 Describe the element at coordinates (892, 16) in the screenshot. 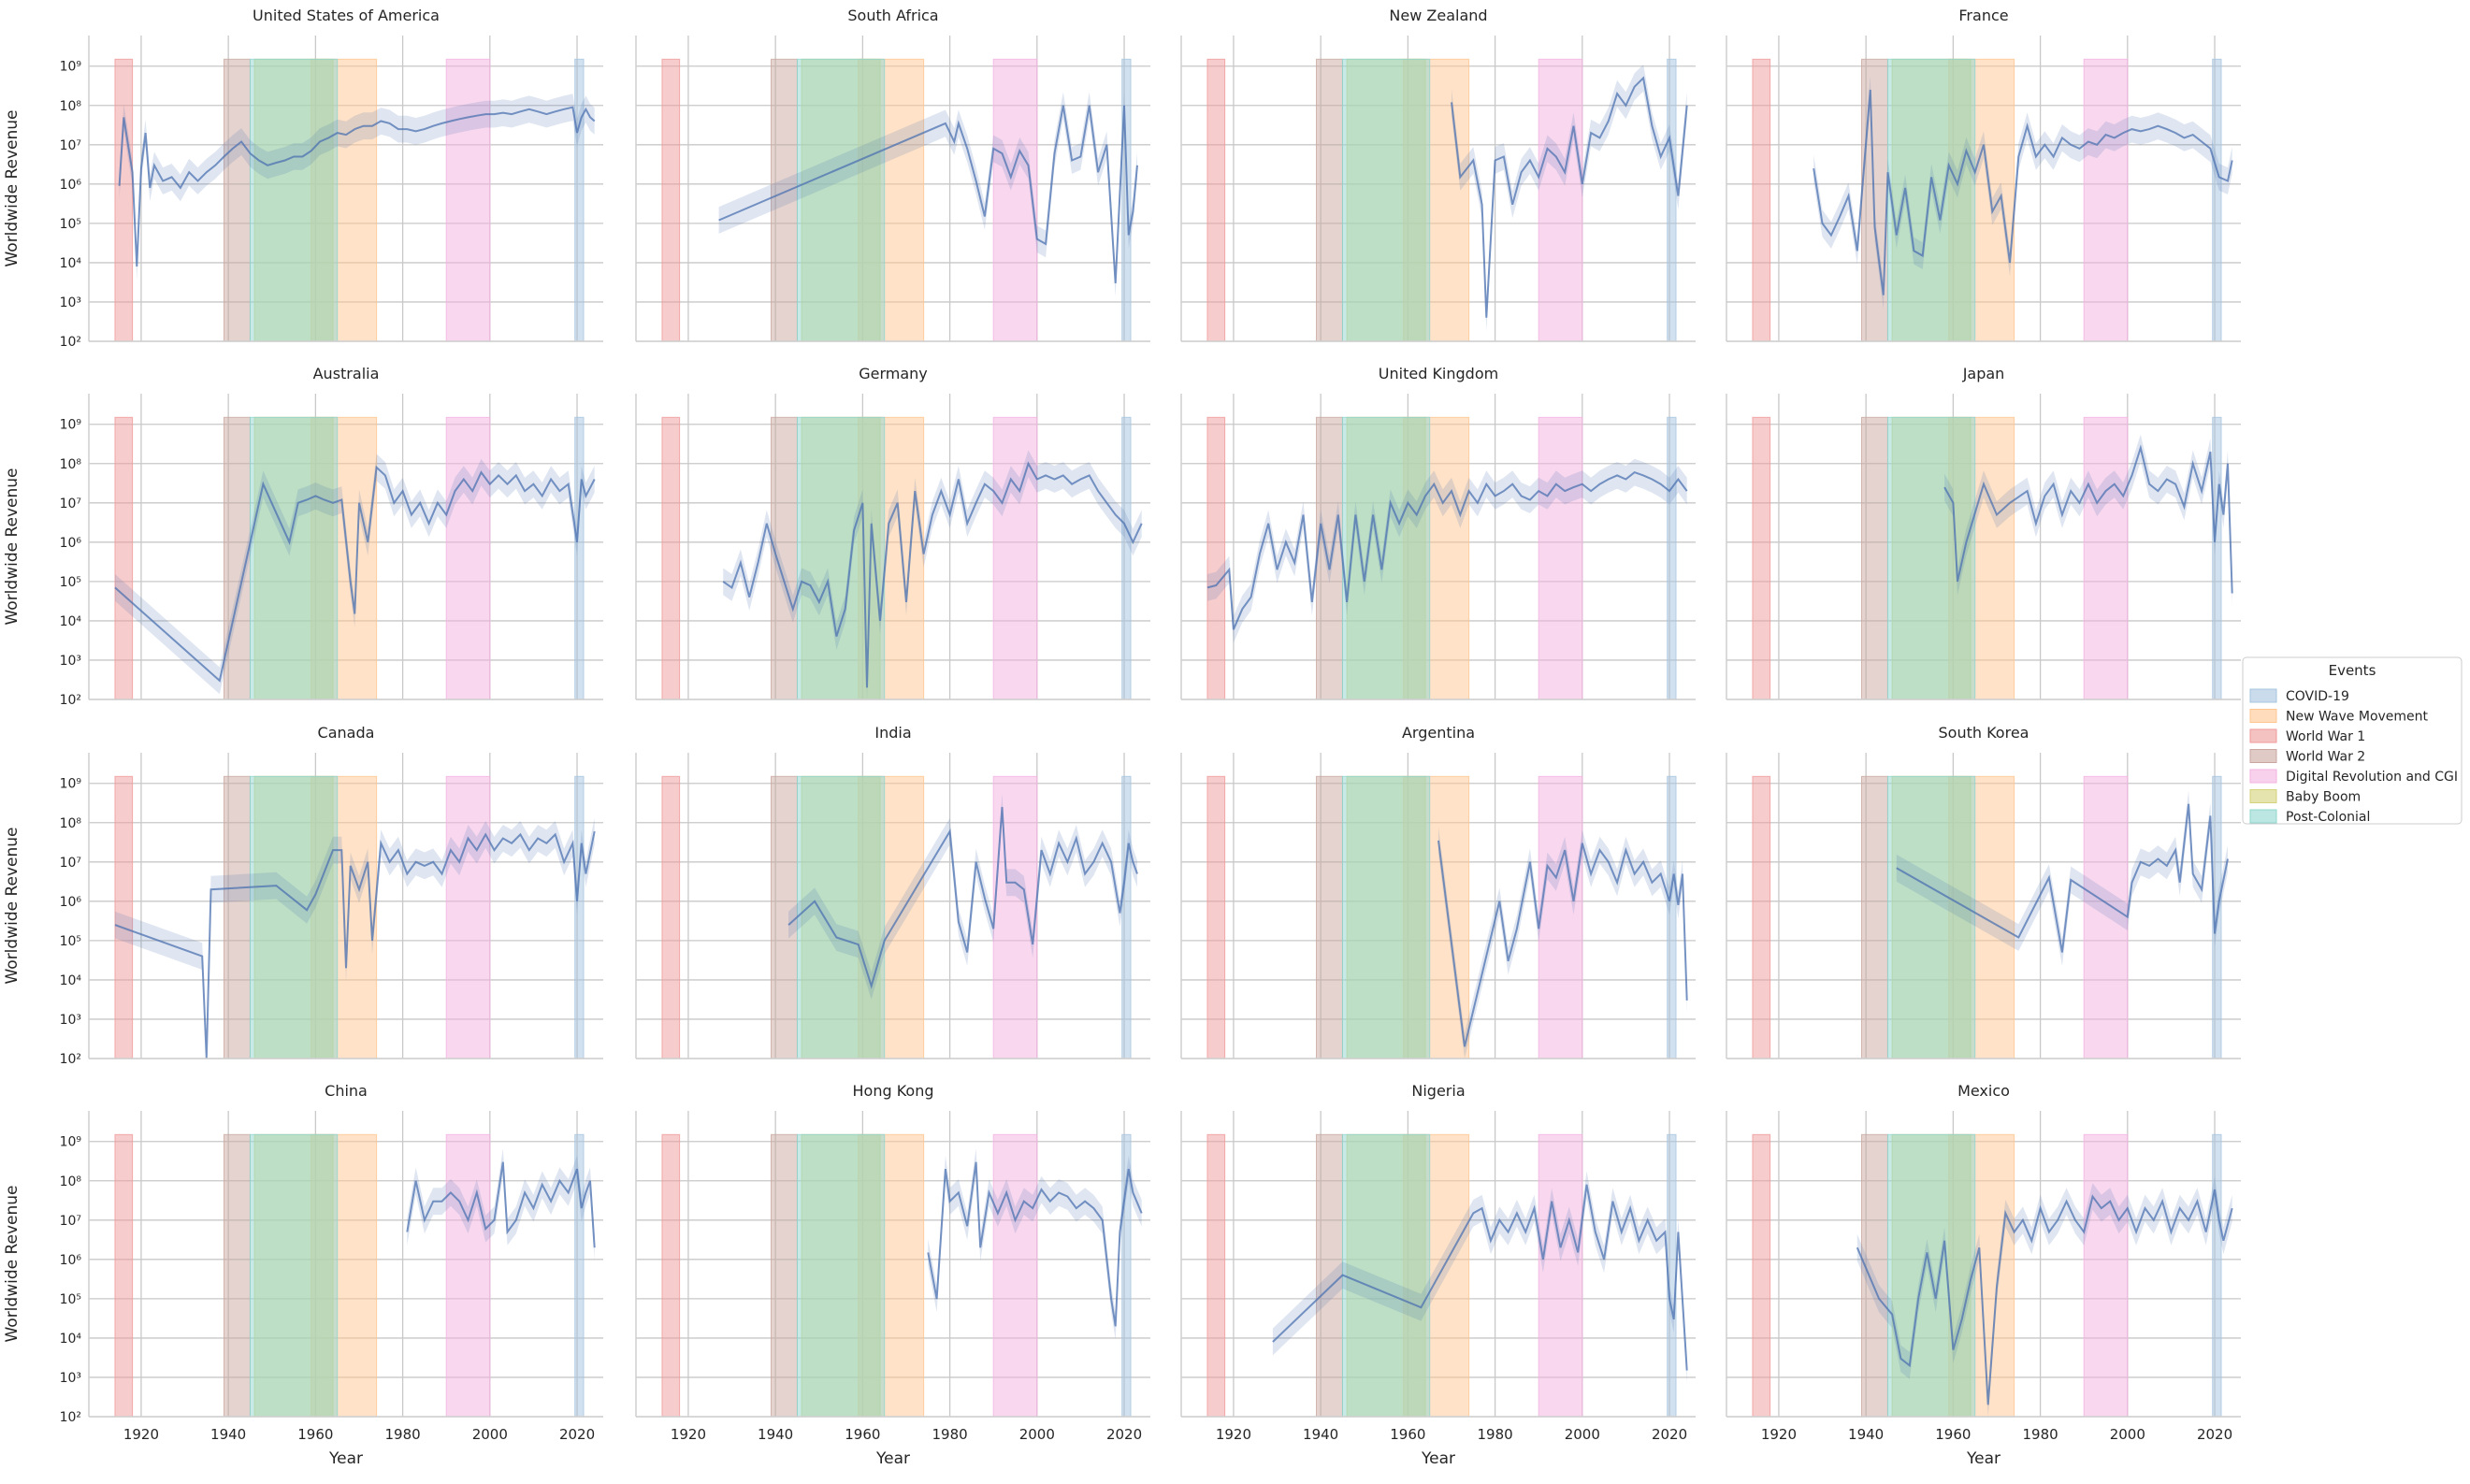

I see `panel-title: South Africa` at that location.